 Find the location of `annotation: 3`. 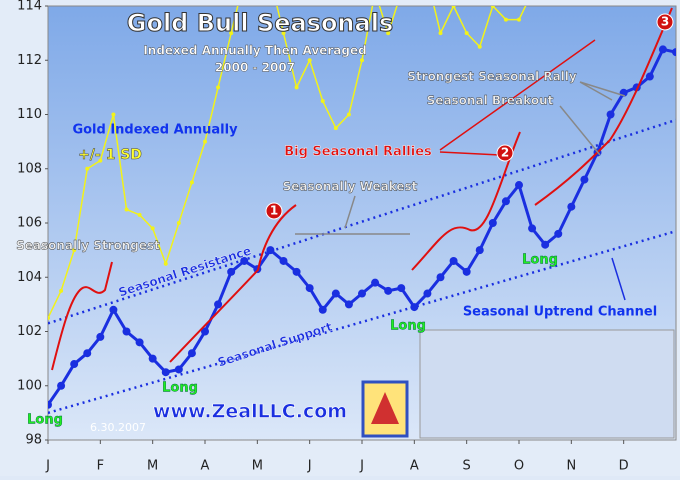

annotation: 3 is located at coordinates (665, 22).